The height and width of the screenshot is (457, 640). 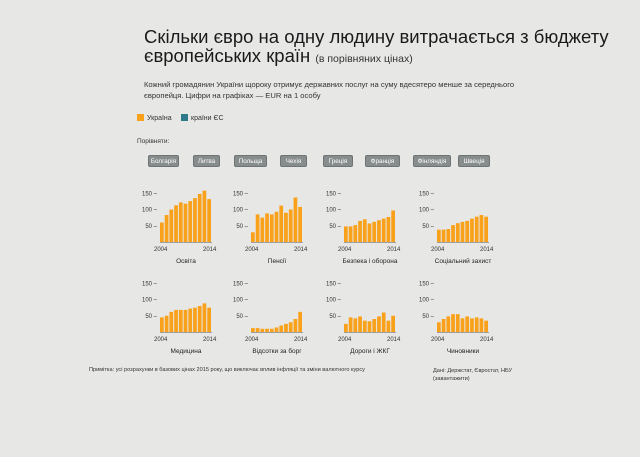 I want to click on legend-item-ukraine: Україна, so click(x=154, y=118).